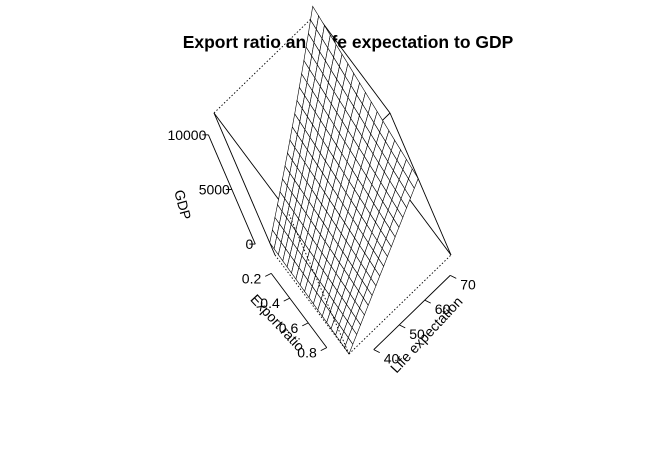 The image size is (658, 463). Describe the element at coordinates (289, 328) in the screenshot. I see `x-tick-label: 0.6` at that location.